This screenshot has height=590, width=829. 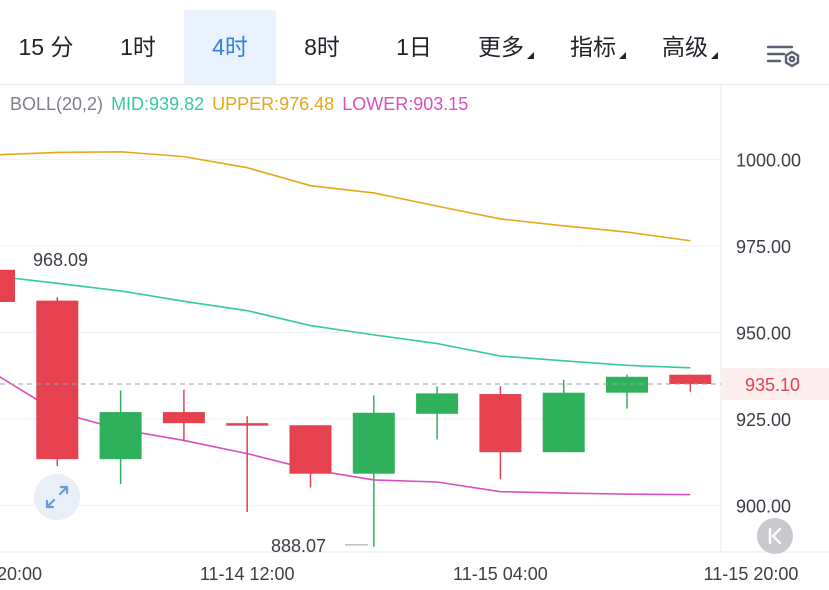 What do you see at coordinates (158, 104) in the screenshot?
I see `boll-mid-value: MID:939.82` at bounding box center [158, 104].